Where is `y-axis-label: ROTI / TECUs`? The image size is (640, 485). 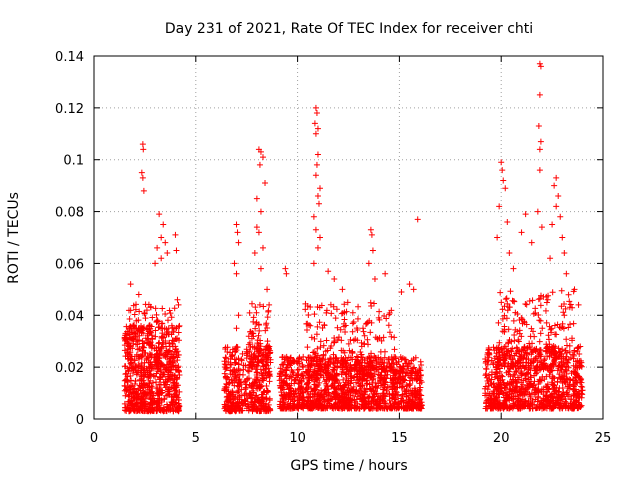 y-axis-label: ROTI / TECUs is located at coordinates (14, 238).